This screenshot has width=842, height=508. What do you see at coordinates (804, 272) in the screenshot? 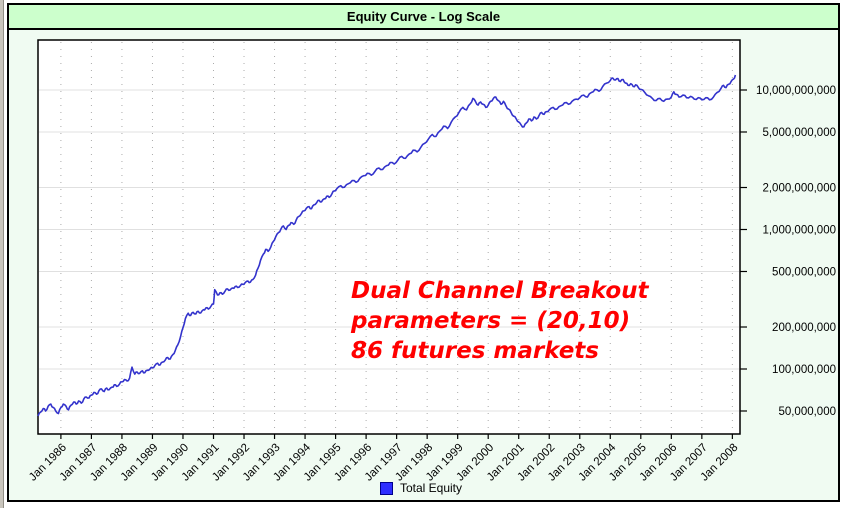
I see `y-tick-label: 500,000,000` at bounding box center [804, 272].